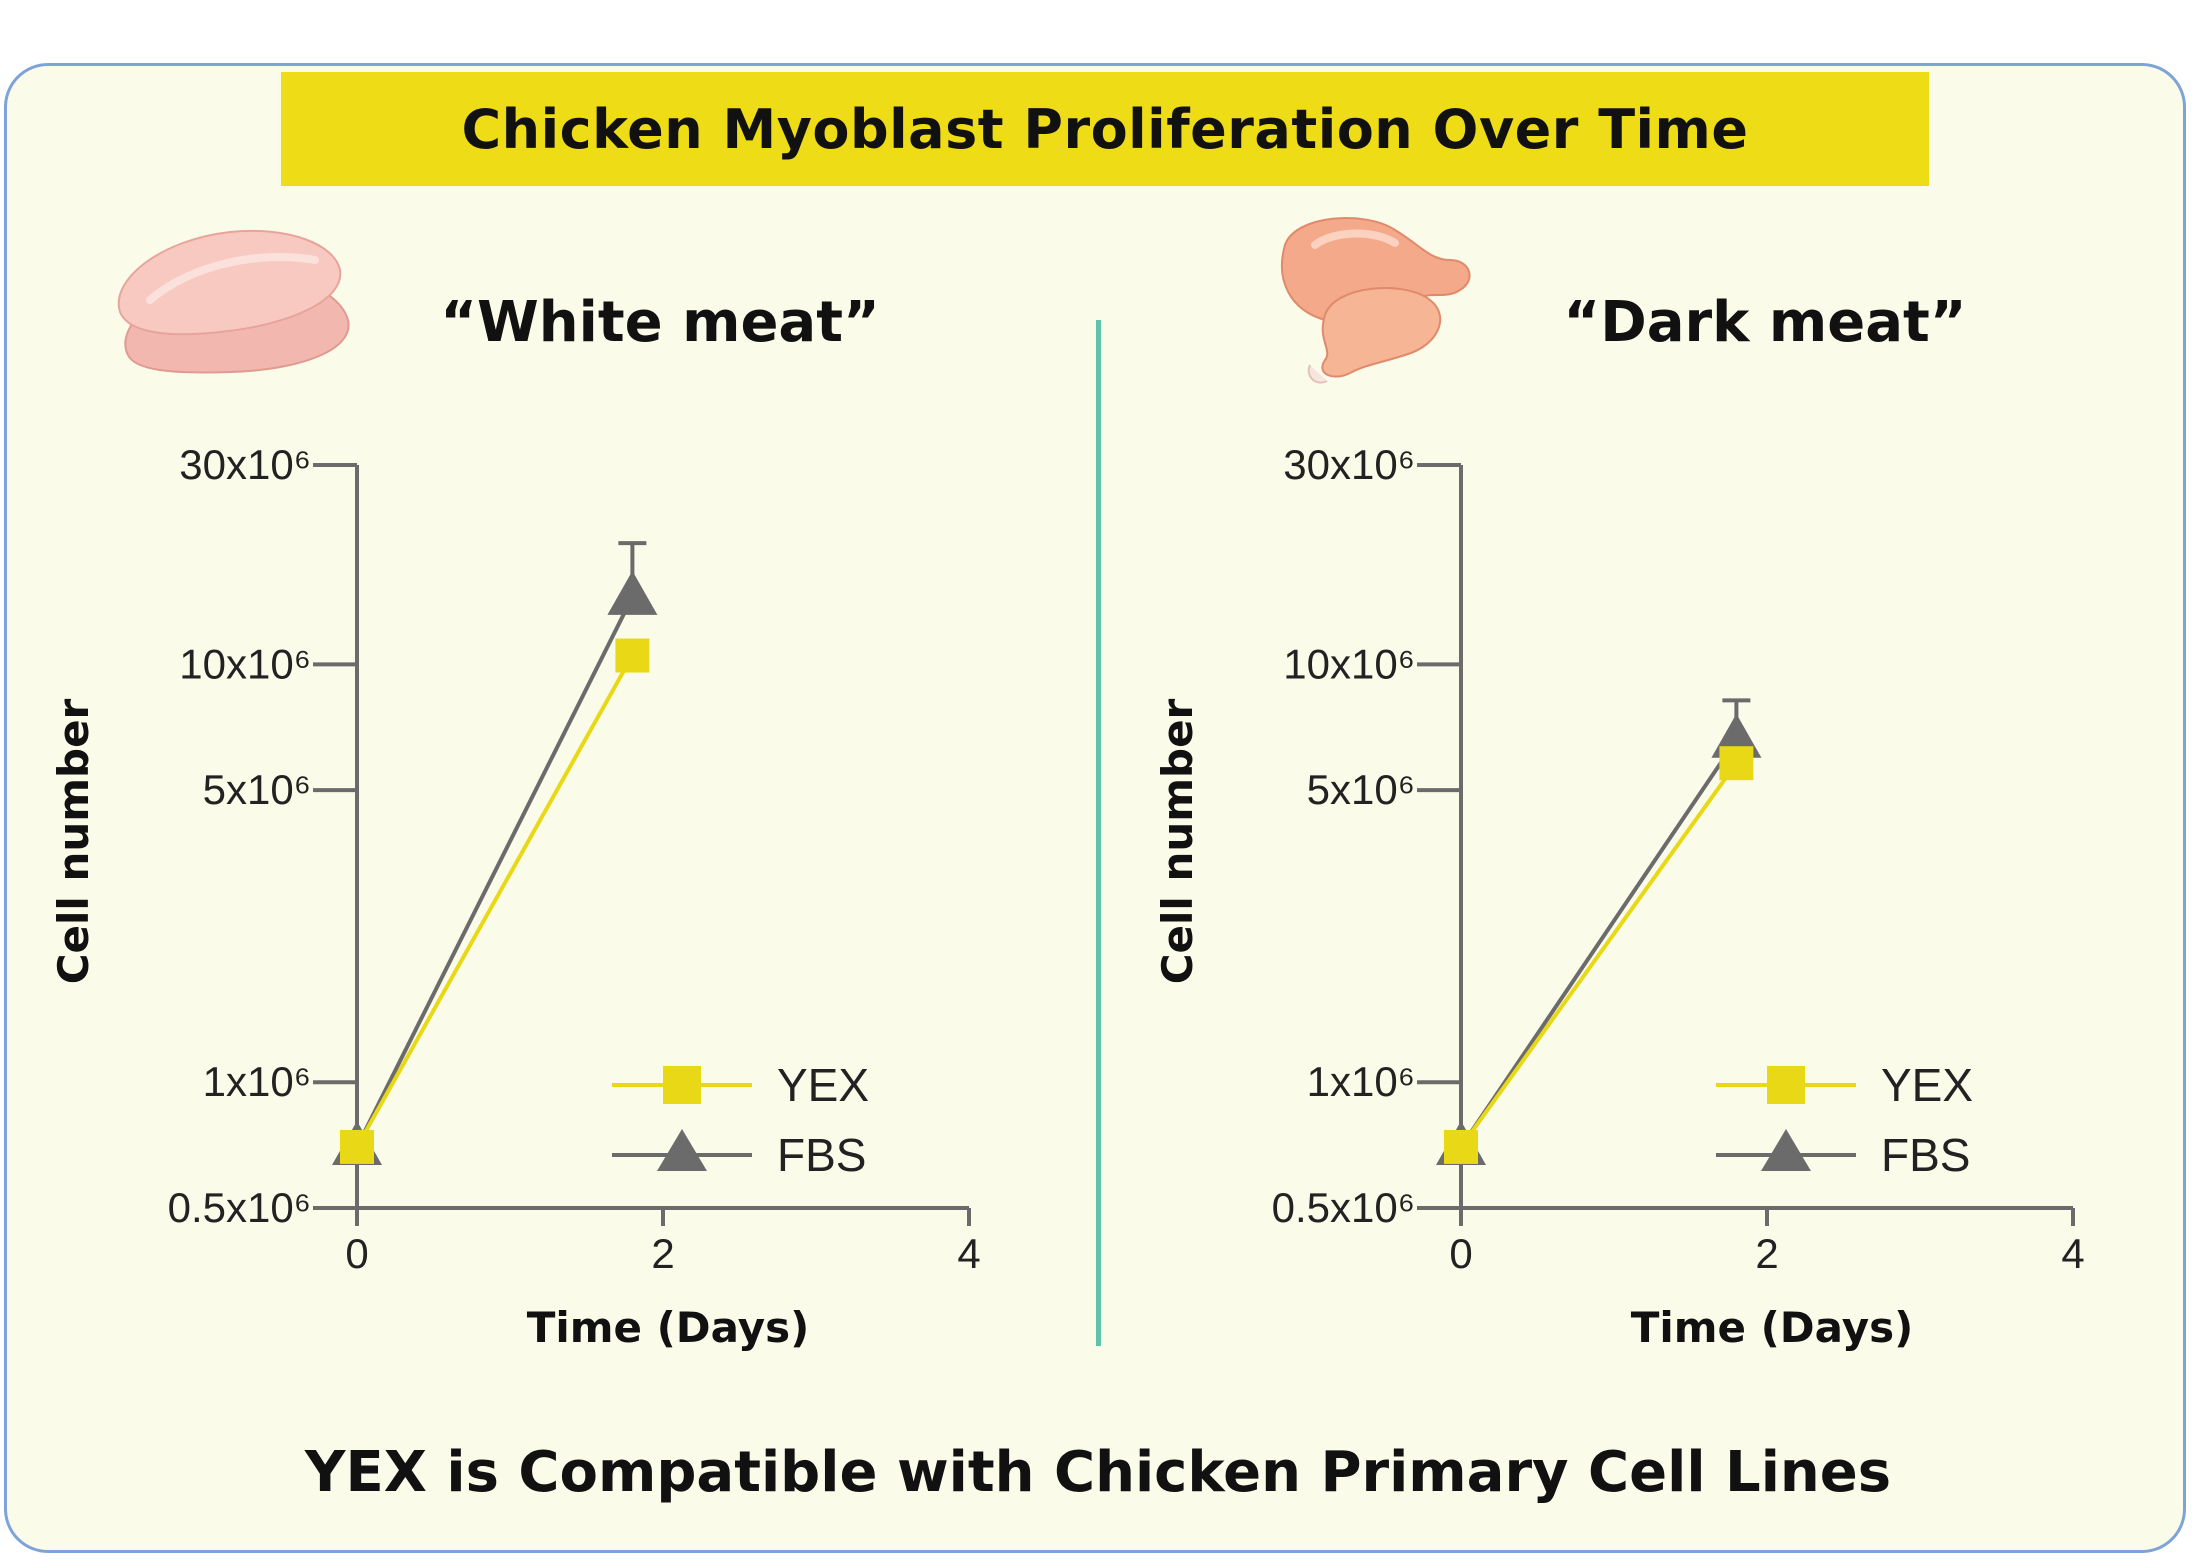 Image resolution: width=2196 pixels, height=1560 pixels. I want to click on data-point-fbs, so click(632, 592).